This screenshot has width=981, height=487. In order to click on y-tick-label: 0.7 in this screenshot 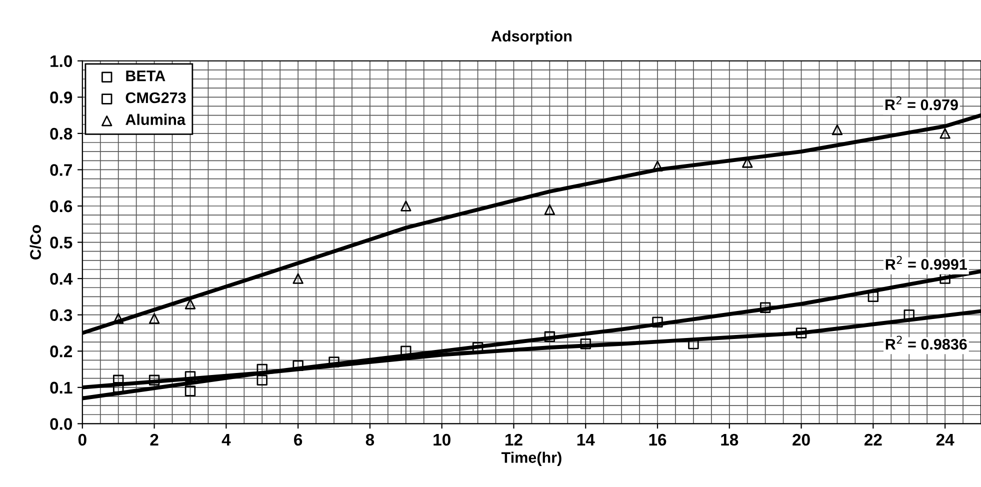, I will do `click(61, 170)`.